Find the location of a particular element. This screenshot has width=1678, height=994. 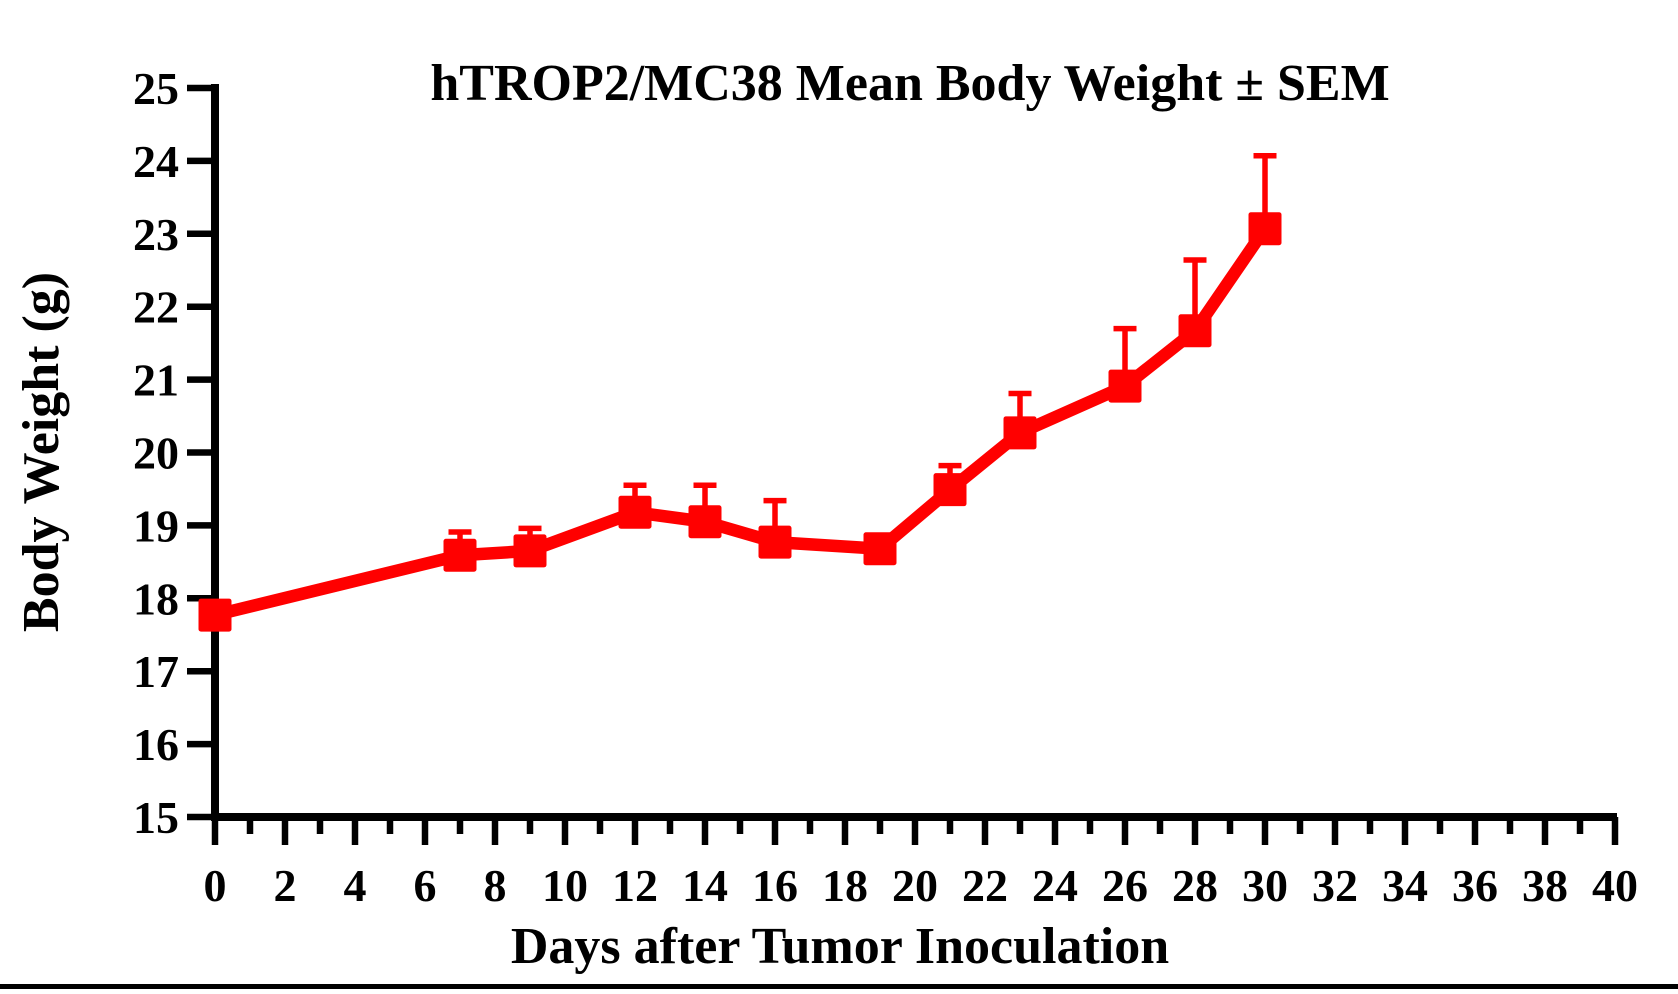

x-axis-label: Days after Tumor Inoculation is located at coordinates (840, 946).